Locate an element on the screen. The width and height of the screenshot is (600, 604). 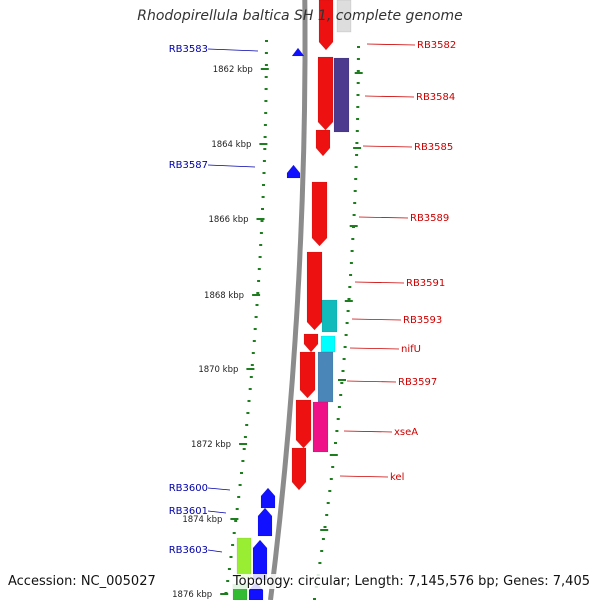
gene-label-right: nifU is located at coordinates (411, 349).